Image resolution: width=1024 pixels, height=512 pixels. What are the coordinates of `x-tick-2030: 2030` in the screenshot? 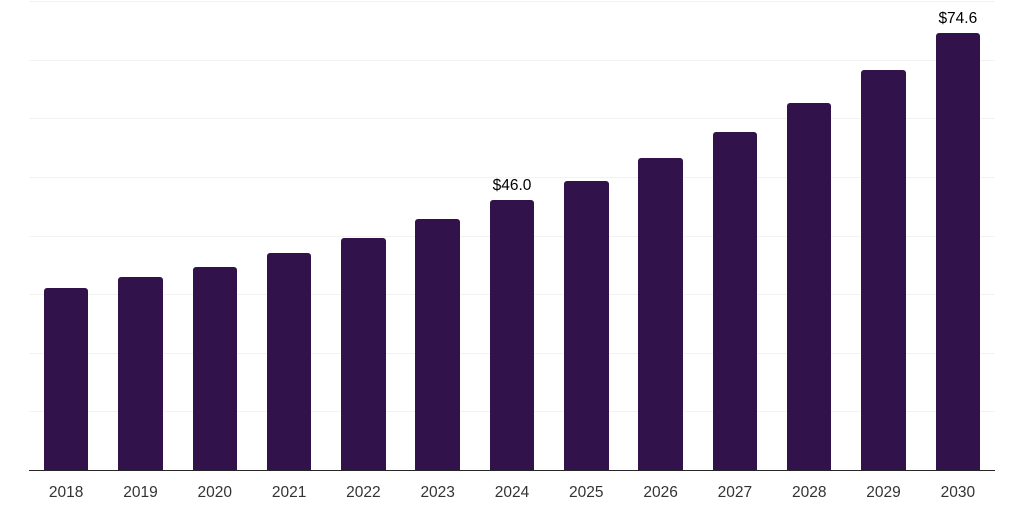 It's located at (958, 492).